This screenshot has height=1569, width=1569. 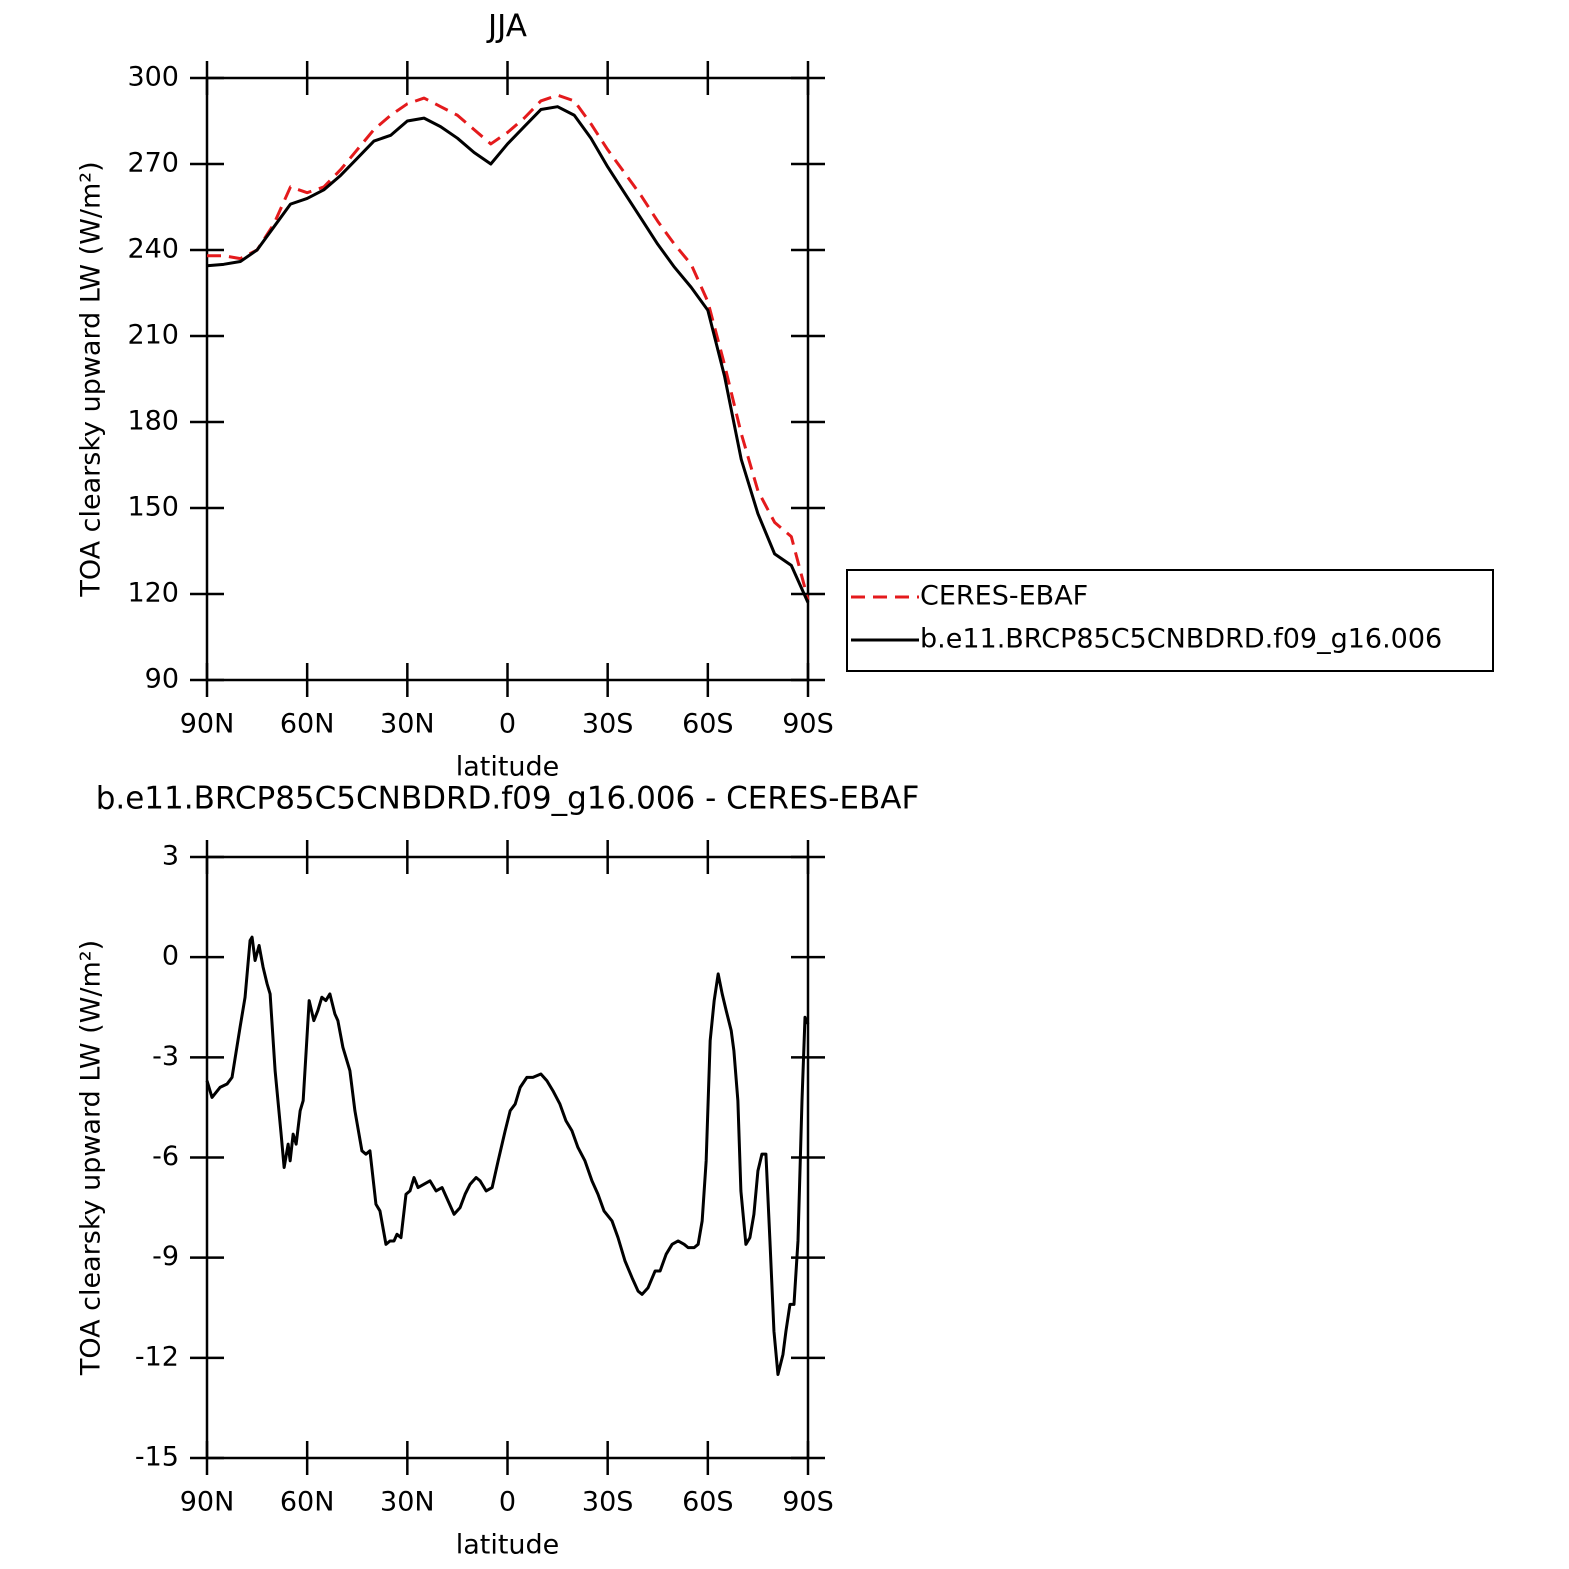 What do you see at coordinates (1181, 639) in the screenshot?
I see `legend-label: b.e11.BRCP85C5CNBDRD.f09_g16.006` at bounding box center [1181, 639].